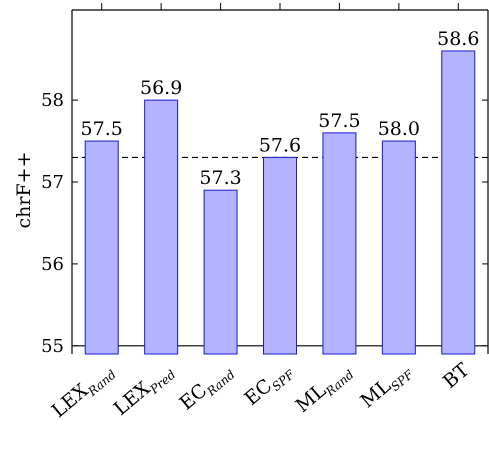 The height and width of the screenshot is (450, 489). I want to click on category-label: MLRand, so click(324, 389).